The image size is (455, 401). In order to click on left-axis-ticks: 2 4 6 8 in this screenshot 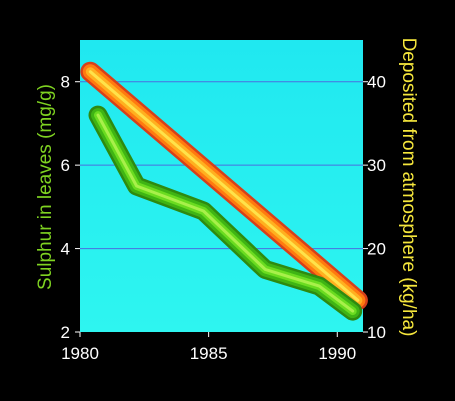, I will do `click(70, 207)`.